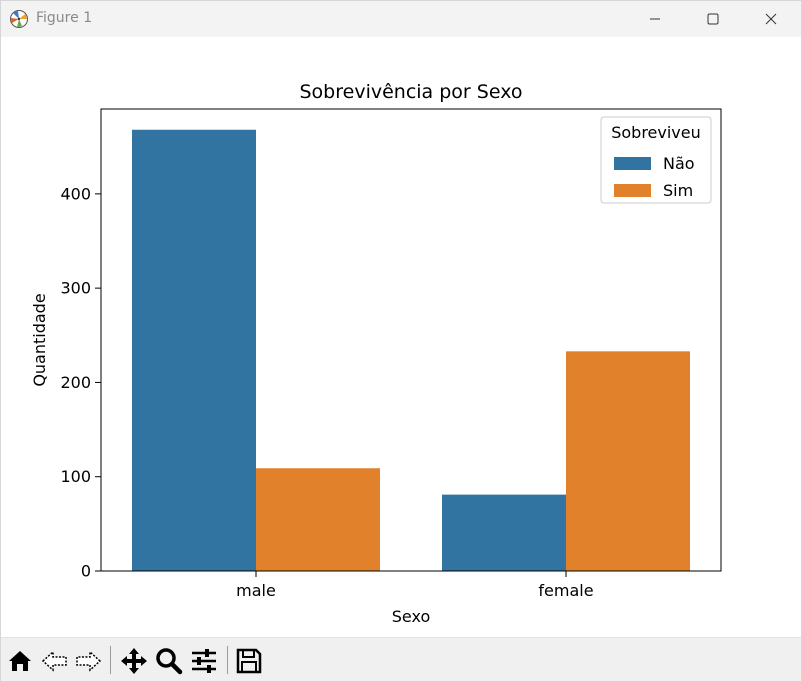 This screenshot has width=802, height=681. What do you see at coordinates (19, 19) in the screenshot?
I see `matplotlib-logo-icon` at bounding box center [19, 19].